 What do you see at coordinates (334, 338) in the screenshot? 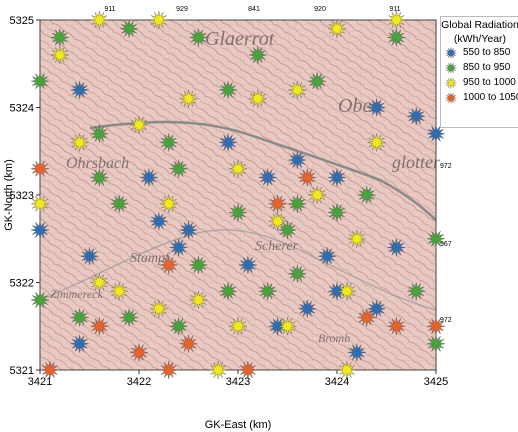
I see `basemap-label-7: Bromb` at bounding box center [334, 338].